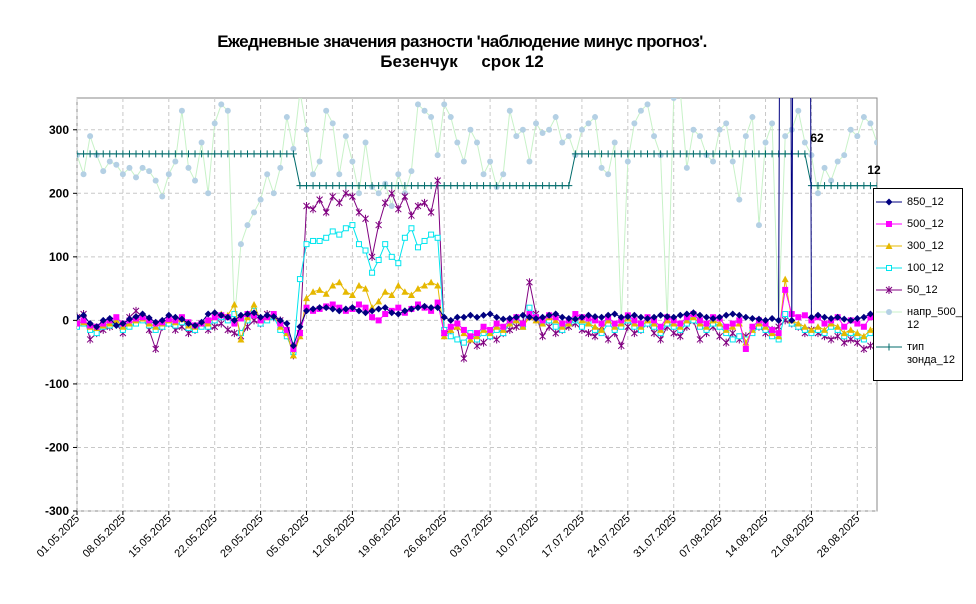  I want to click on x-tick-label: 01.05.2025, so click(58, 536).